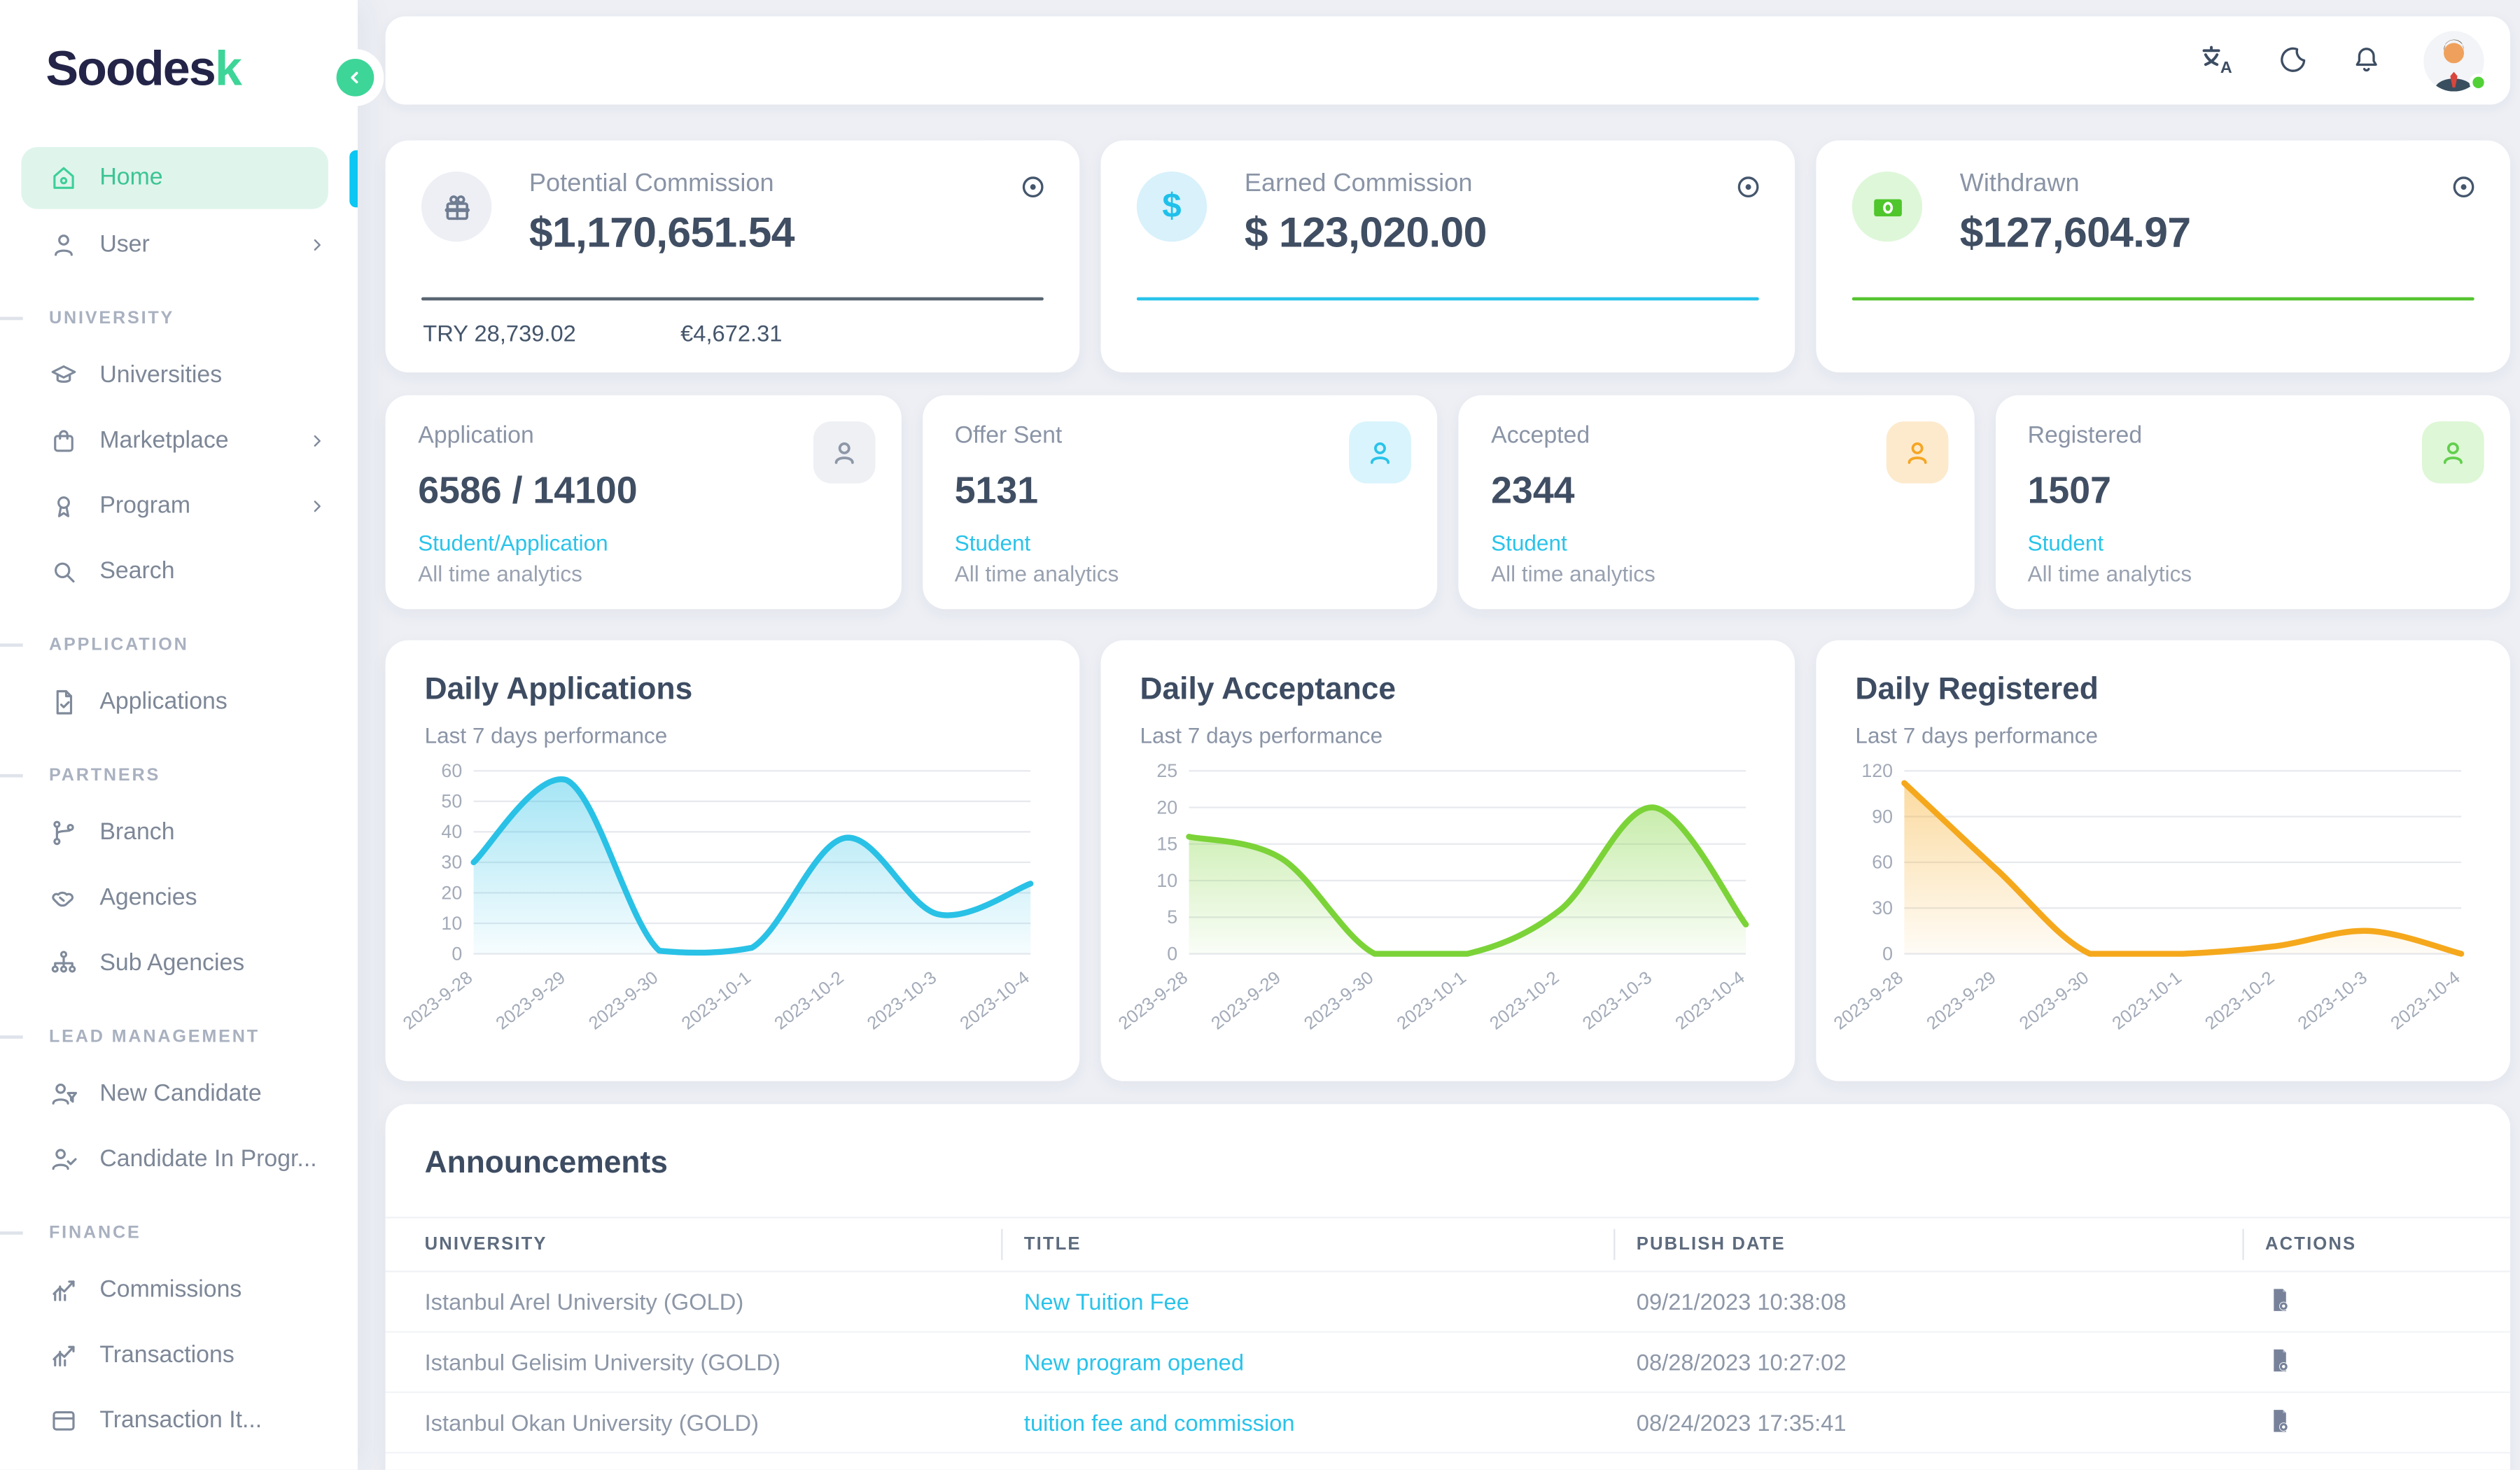  Describe the element at coordinates (179, 702) in the screenshot. I see `sidebar-item-applications: Applications` at that location.